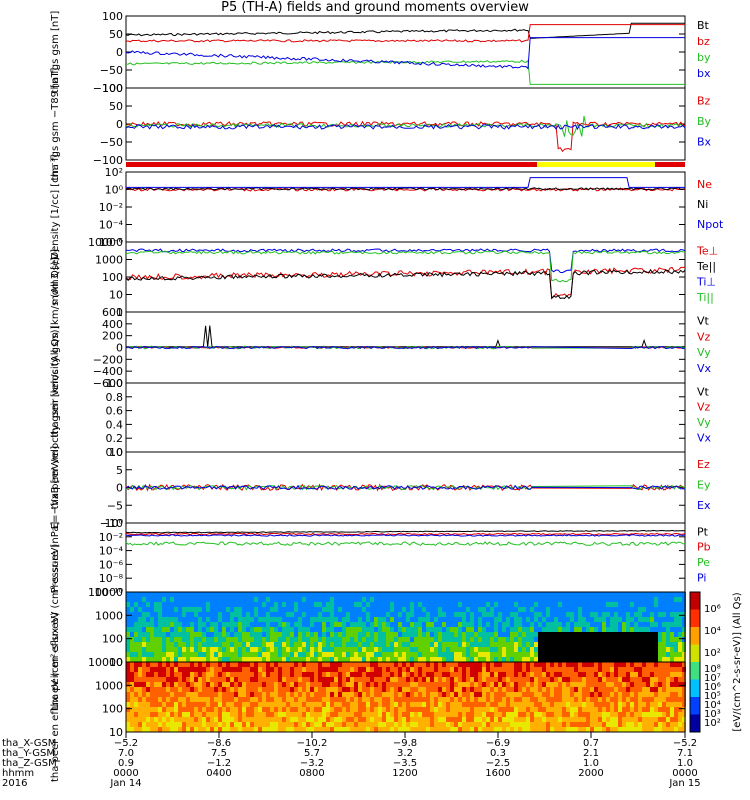 Image resolution: width=750 pixels, height=800 pixels. I want to click on y-tick-label: 100, so click(112, 16).